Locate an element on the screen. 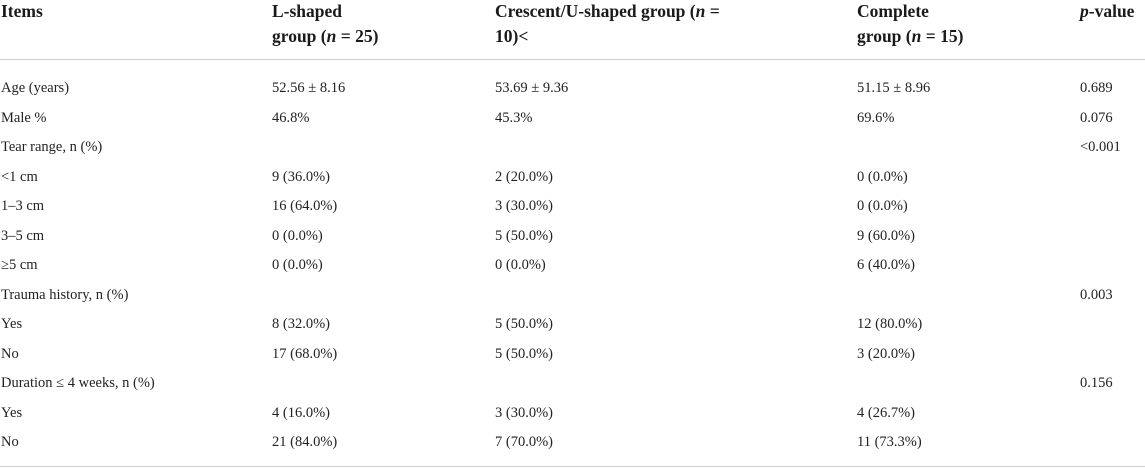  cell-lshaped: 46.8% is located at coordinates (291, 117).